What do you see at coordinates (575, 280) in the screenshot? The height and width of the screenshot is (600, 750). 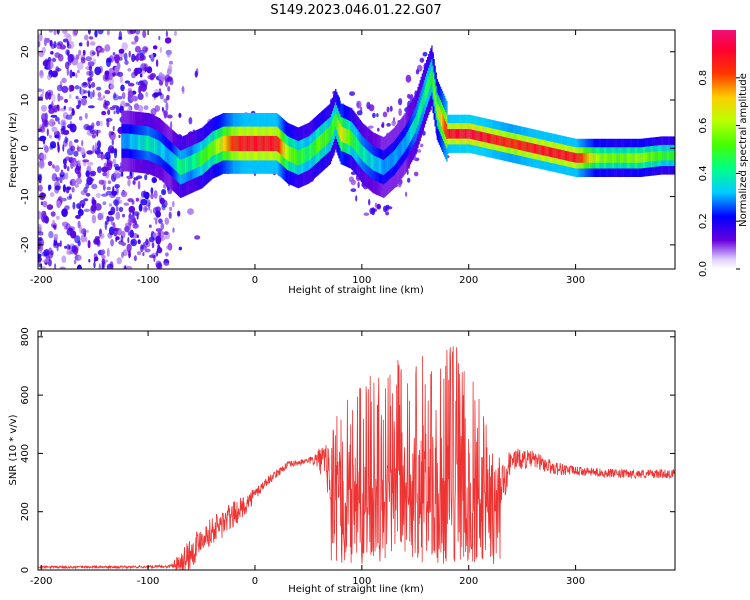 I see `x-tick-label: 300` at bounding box center [575, 280].